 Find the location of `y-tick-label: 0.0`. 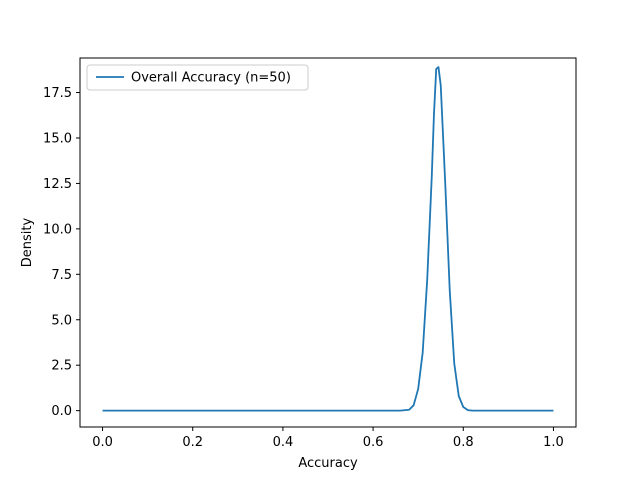

y-tick-label: 0.0 is located at coordinates (61, 411).